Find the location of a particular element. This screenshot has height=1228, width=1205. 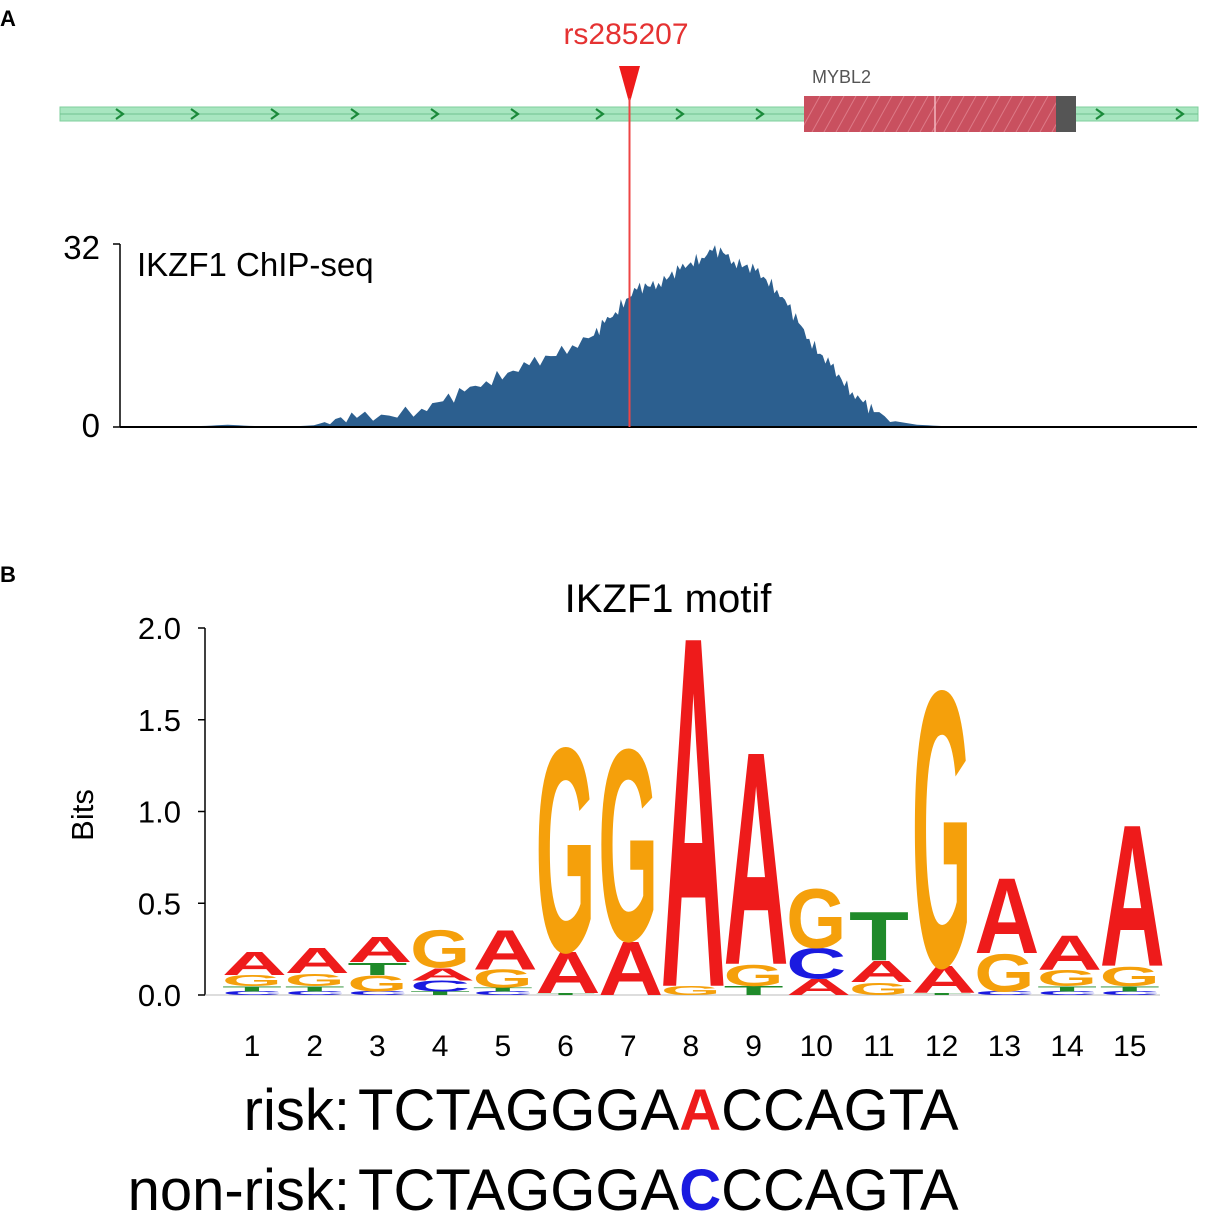

motif-ylabel: Bits is located at coordinates (82, 815).